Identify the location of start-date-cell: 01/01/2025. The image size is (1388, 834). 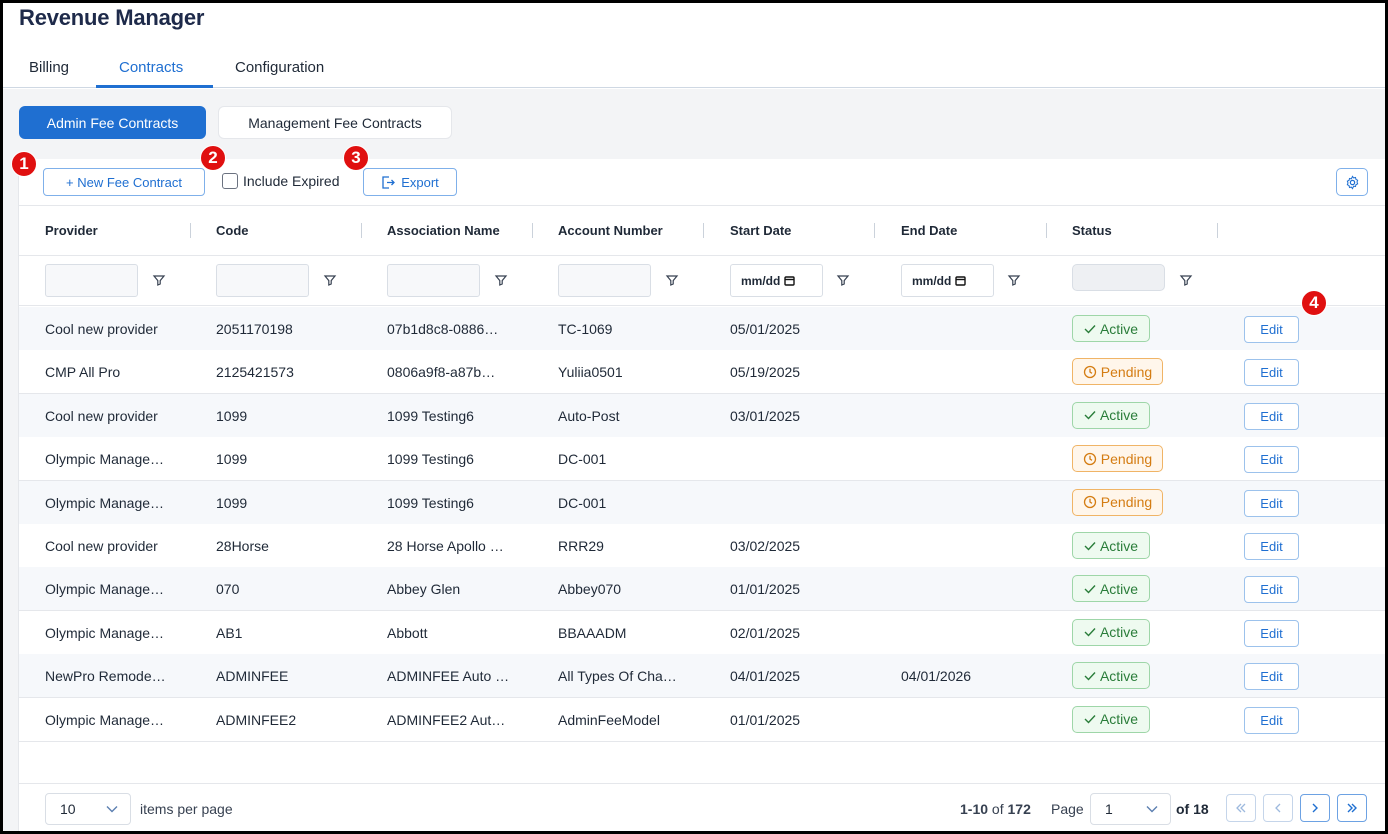
(765, 589).